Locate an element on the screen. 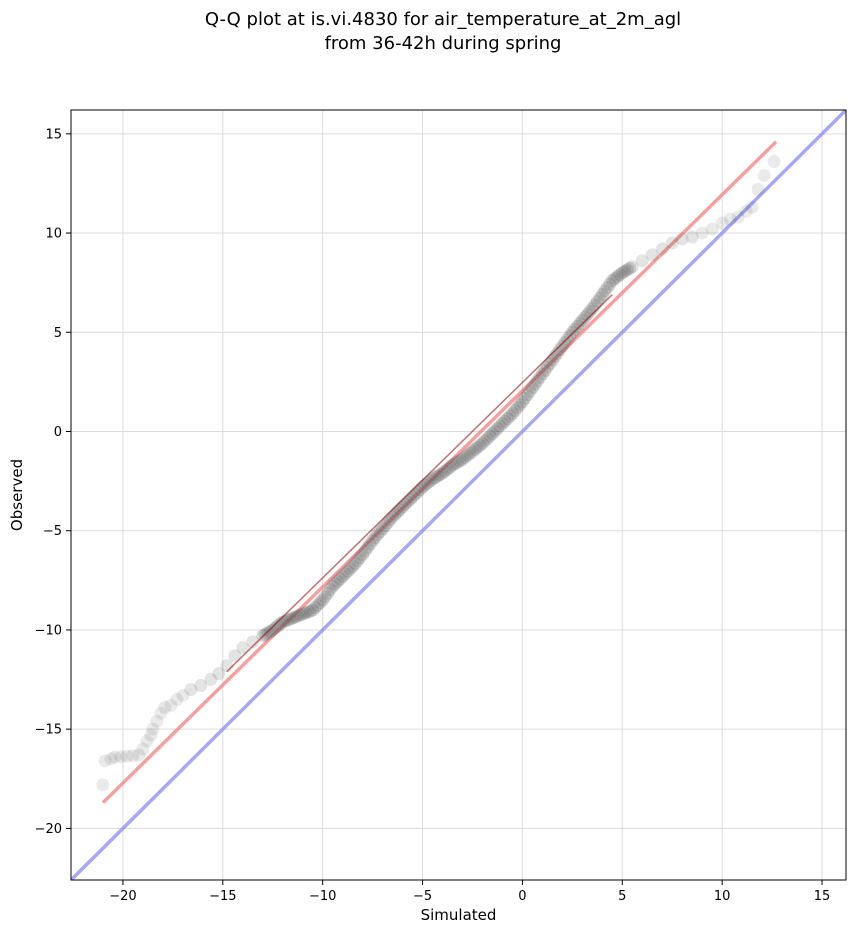 The height and width of the screenshot is (934, 854). y-axis-label: Observed is located at coordinates (17, 495).